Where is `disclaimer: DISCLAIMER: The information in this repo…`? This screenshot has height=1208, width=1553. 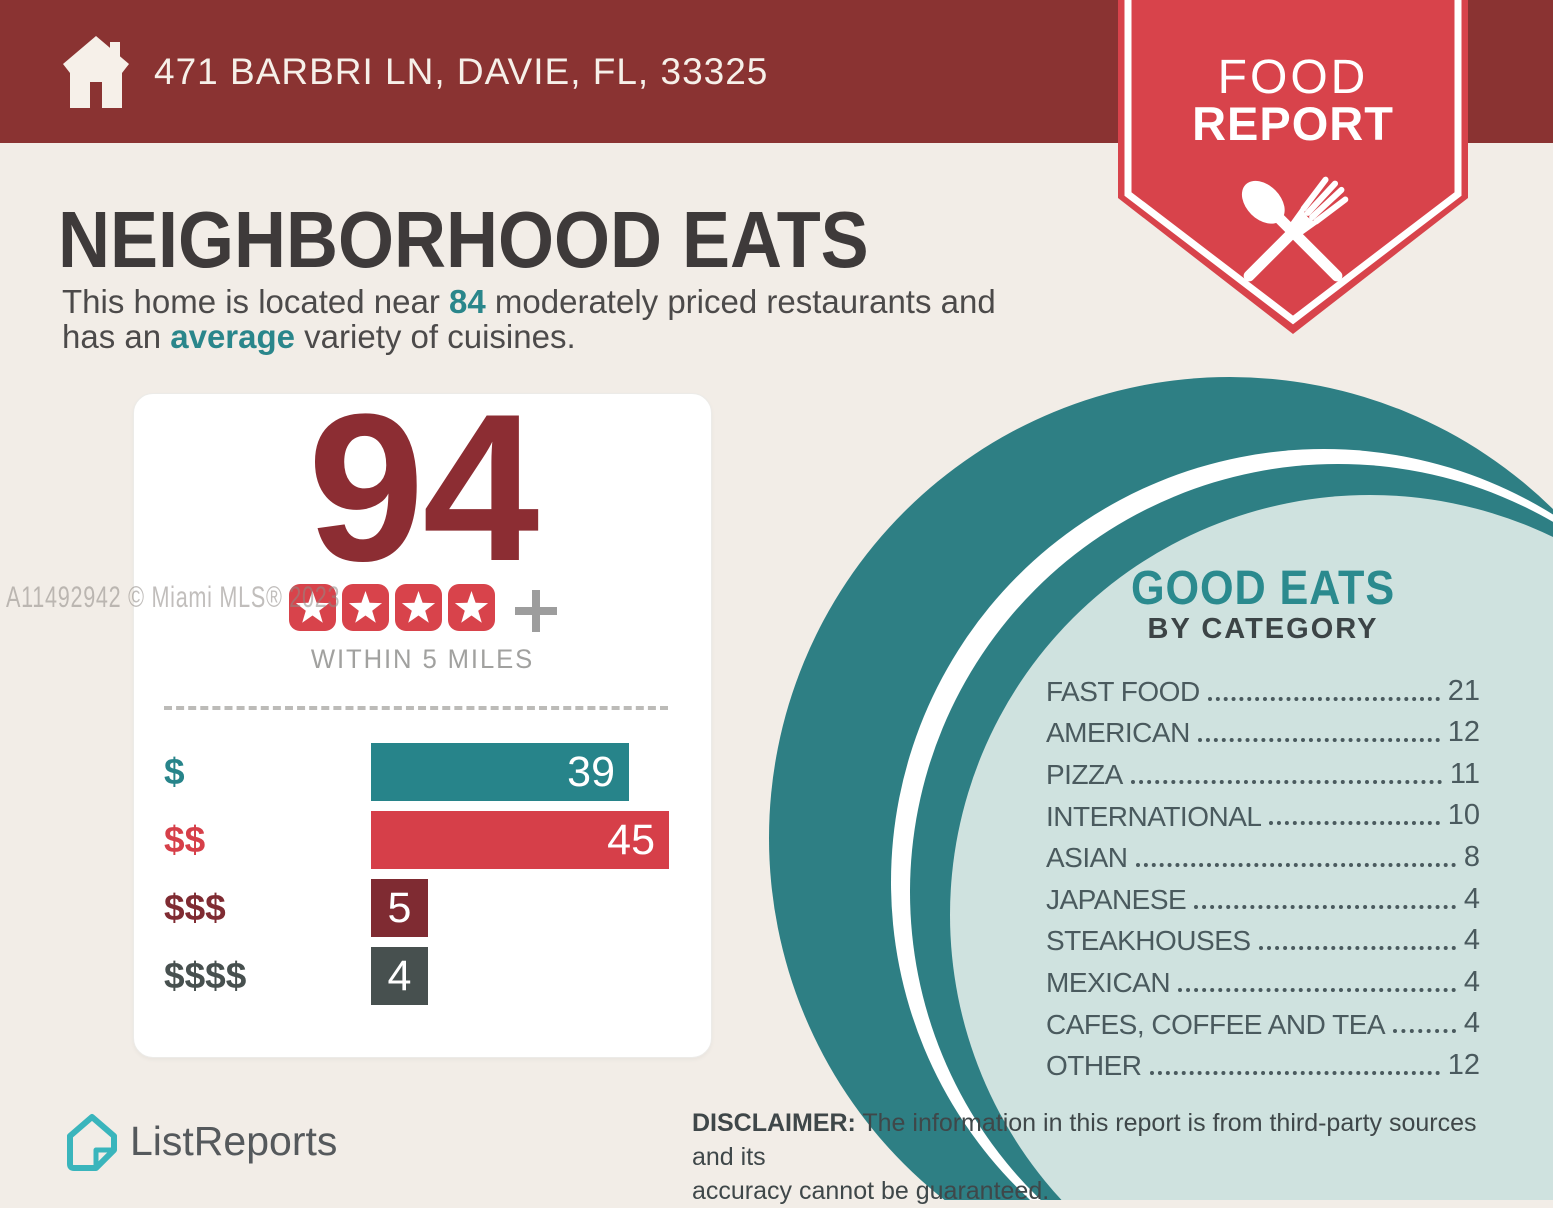 disclaimer: DISCLAIMER: The information in this repo… is located at coordinates (1097, 1157).